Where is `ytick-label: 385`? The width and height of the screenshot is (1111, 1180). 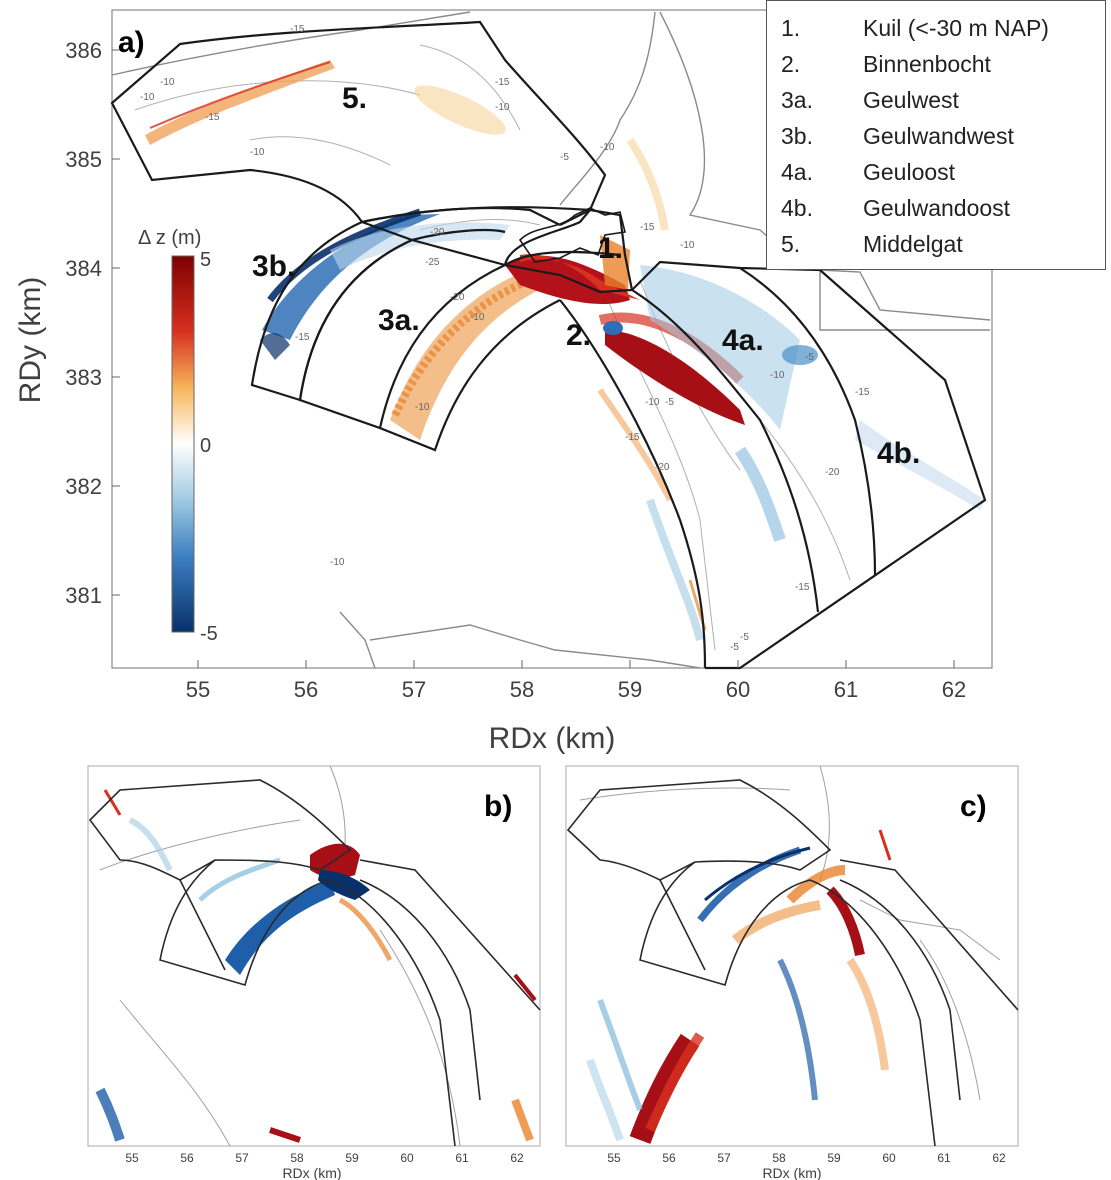 ytick-label: 385 is located at coordinates (83, 159).